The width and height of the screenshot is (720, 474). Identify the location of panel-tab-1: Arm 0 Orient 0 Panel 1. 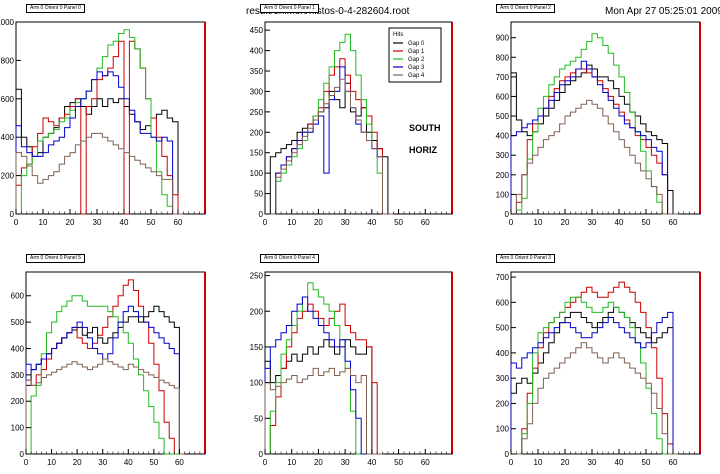
(289, 8).